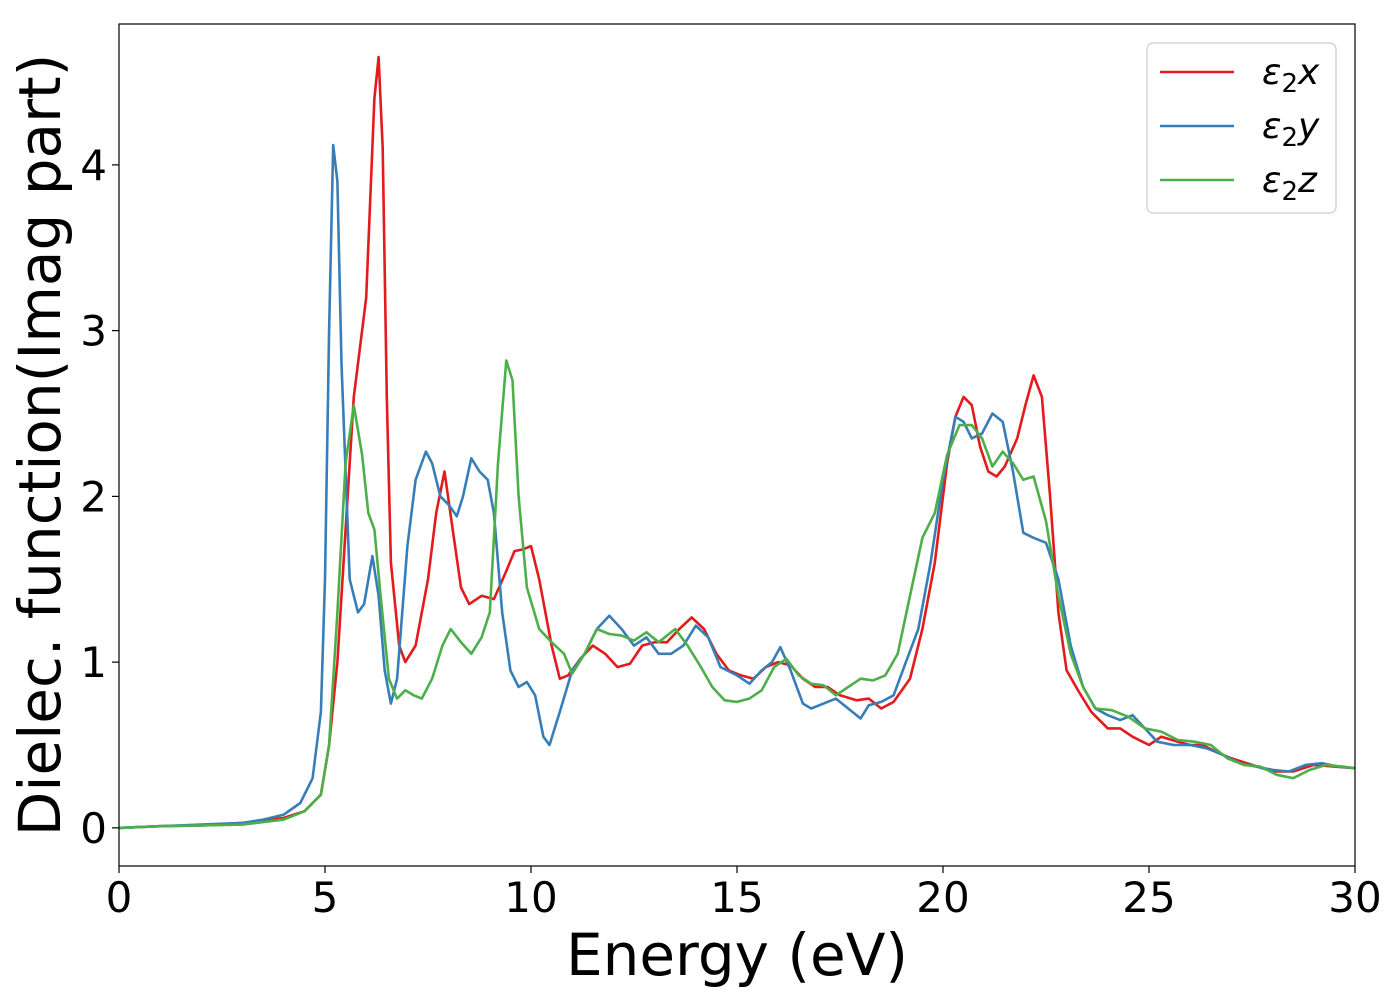 The height and width of the screenshot is (1004, 1400). What do you see at coordinates (1291, 75) in the screenshot?
I see `legend-label-x: ε2x` at bounding box center [1291, 75].